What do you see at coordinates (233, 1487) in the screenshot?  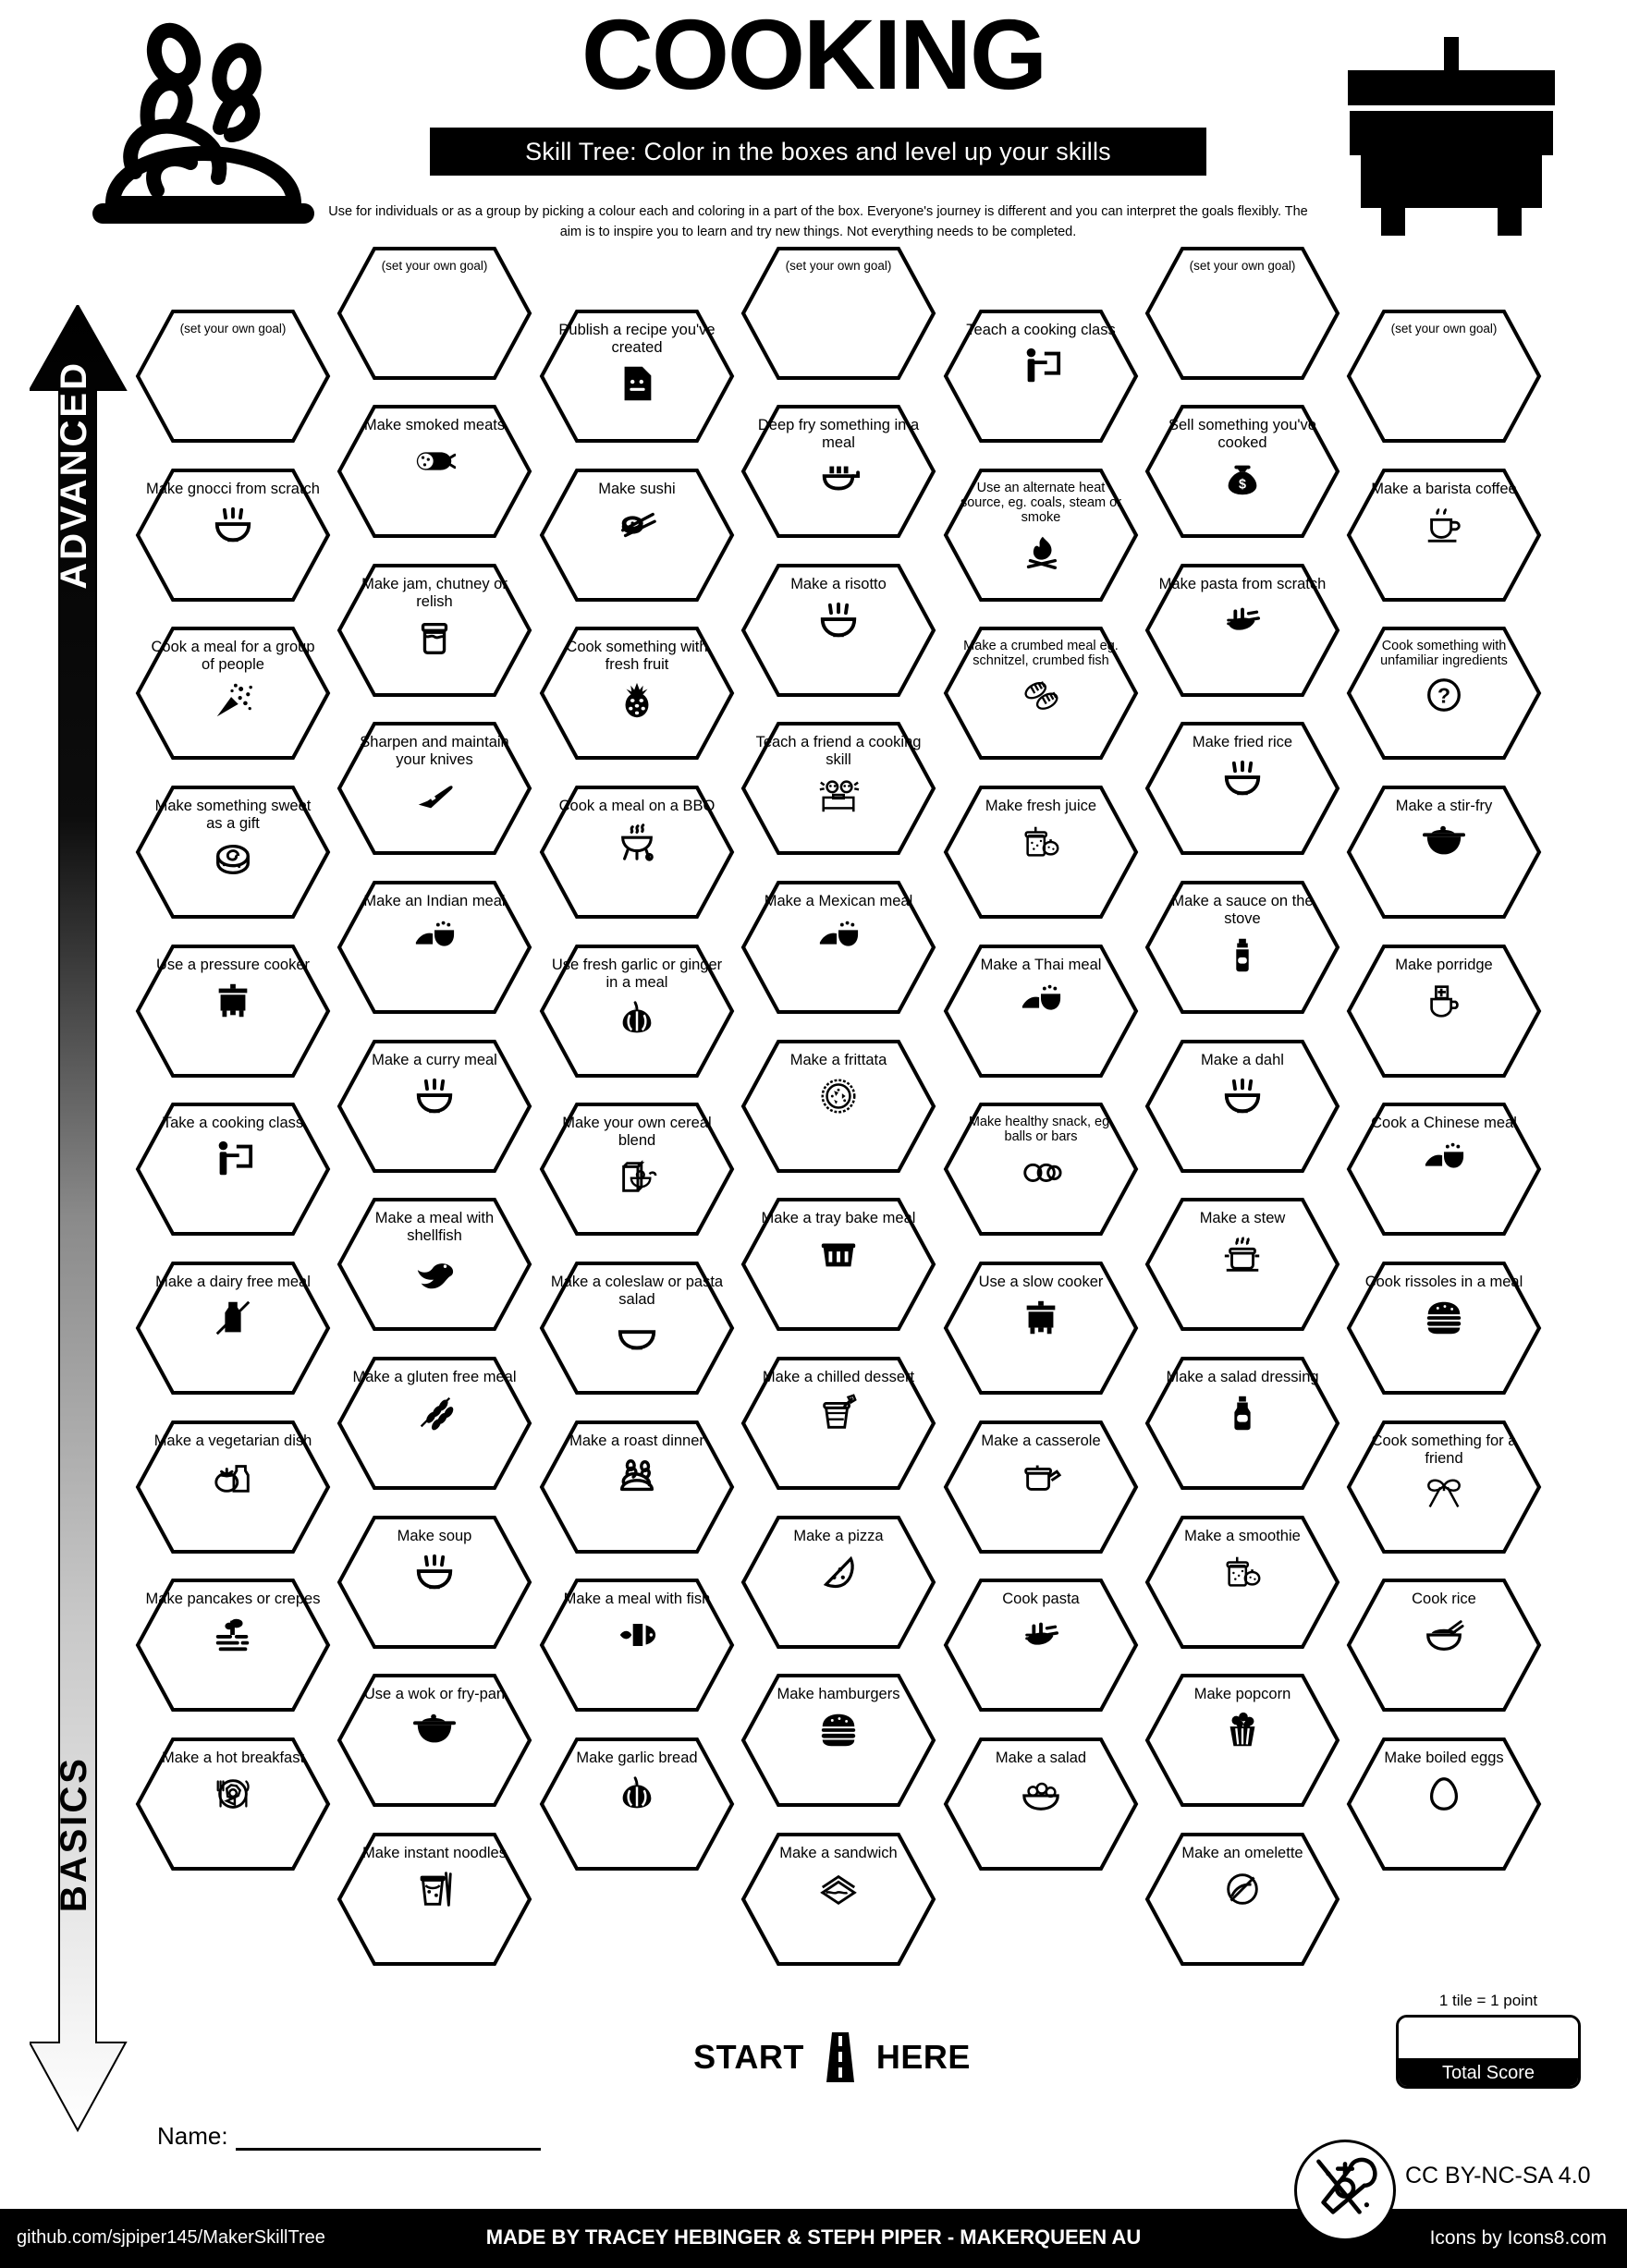 I see `skill-hex-col1-8: Make a vegetarian dish` at bounding box center [233, 1487].